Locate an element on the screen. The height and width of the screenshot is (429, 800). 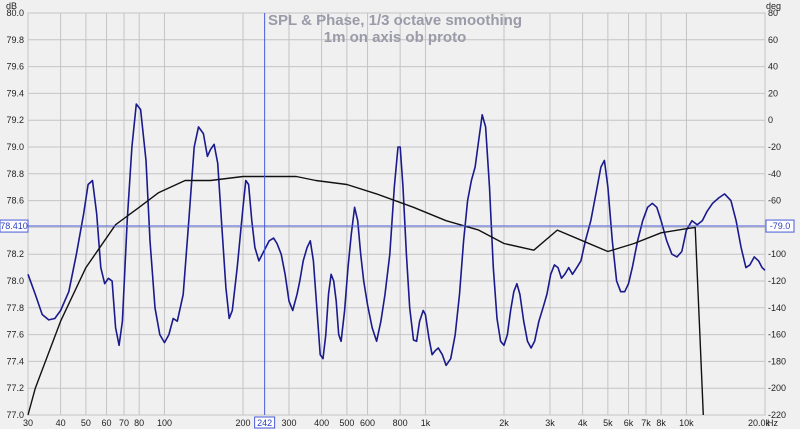
y-right-tick-label: -120 is located at coordinates (777, 281).